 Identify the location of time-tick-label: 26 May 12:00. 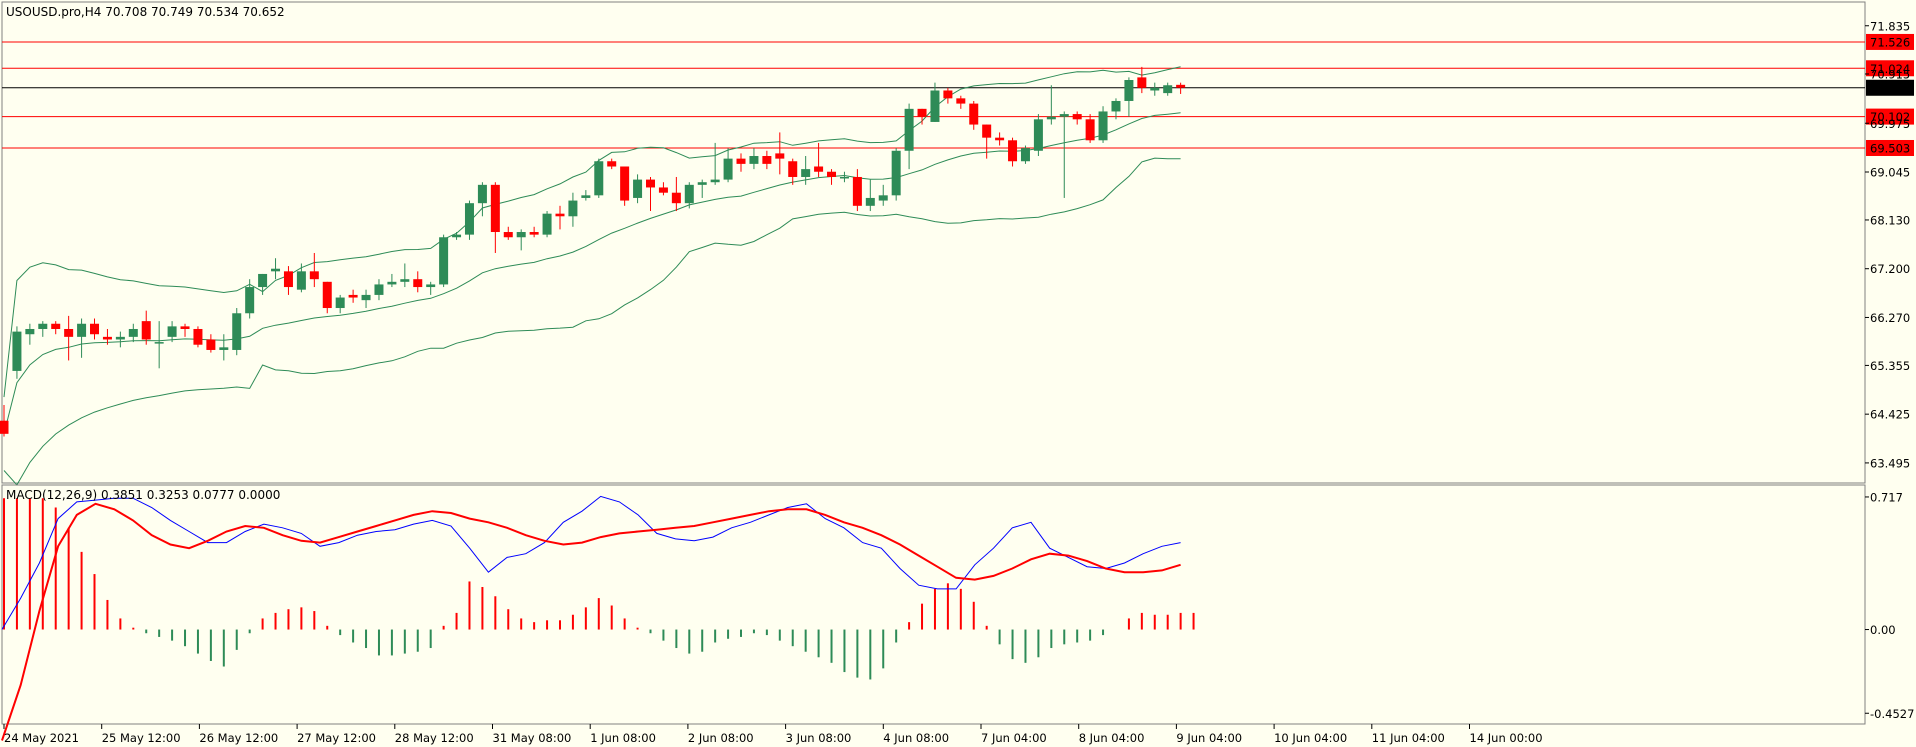
(238, 738).